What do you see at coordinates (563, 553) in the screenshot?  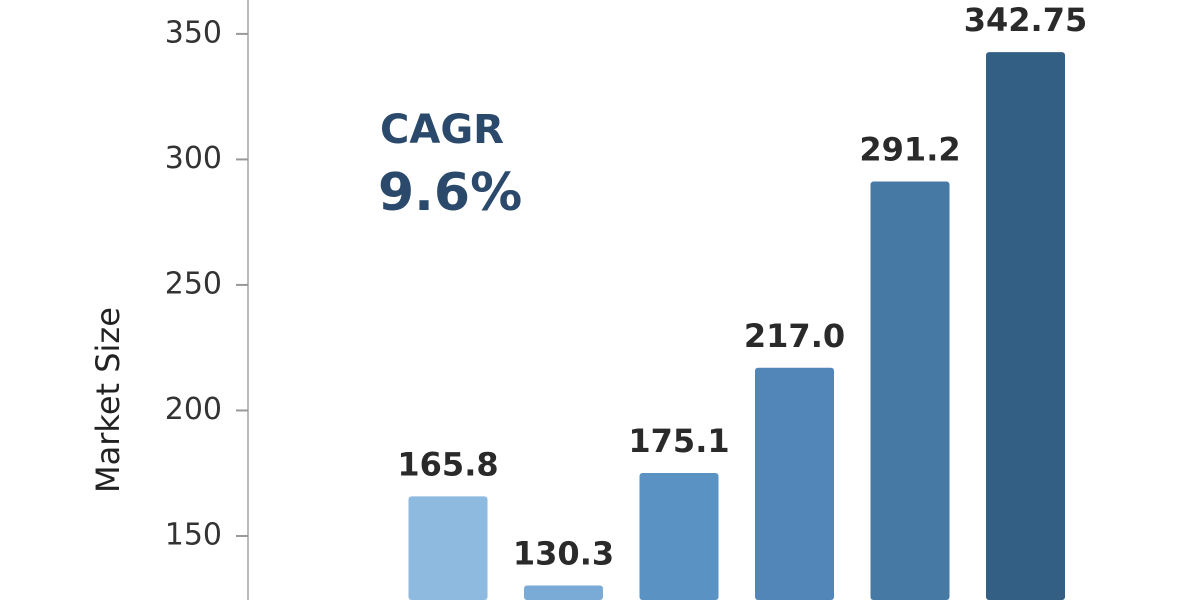 I see `data-label: 130.3` at bounding box center [563, 553].